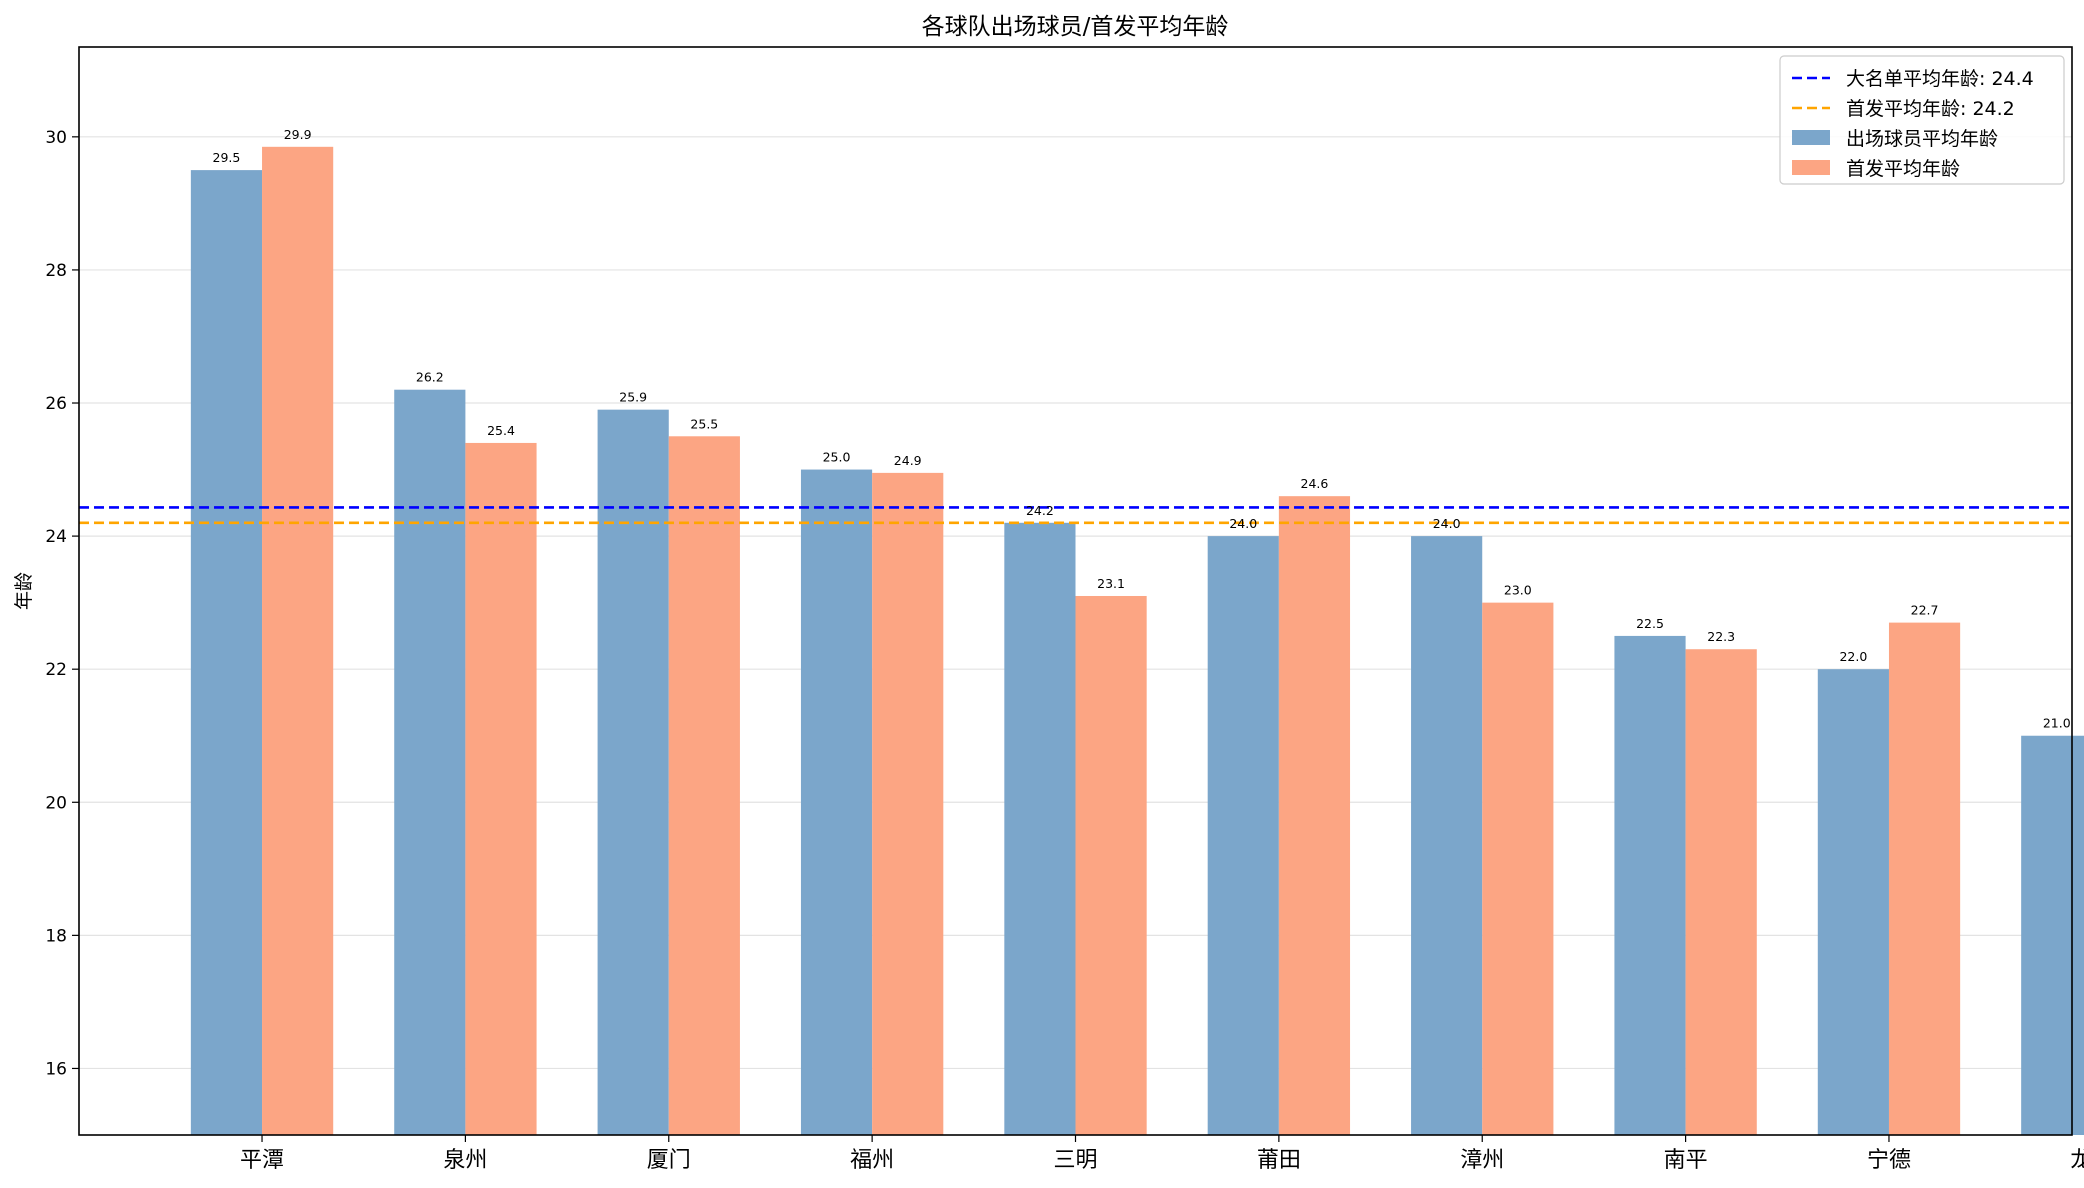 The height and width of the screenshot is (1188, 2084). Describe the element at coordinates (62, 603) in the screenshot. I see `y-axis-ticks: 16 18 20 22 24 26 28 30` at that location.